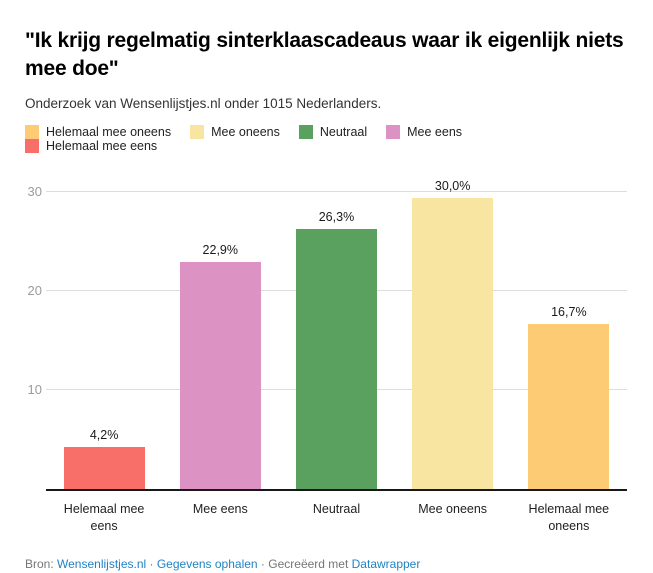 The height and width of the screenshot is (573, 653). What do you see at coordinates (34, 290) in the screenshot?
I see `y-tick-label: 20` at bounding box center [34, 290].